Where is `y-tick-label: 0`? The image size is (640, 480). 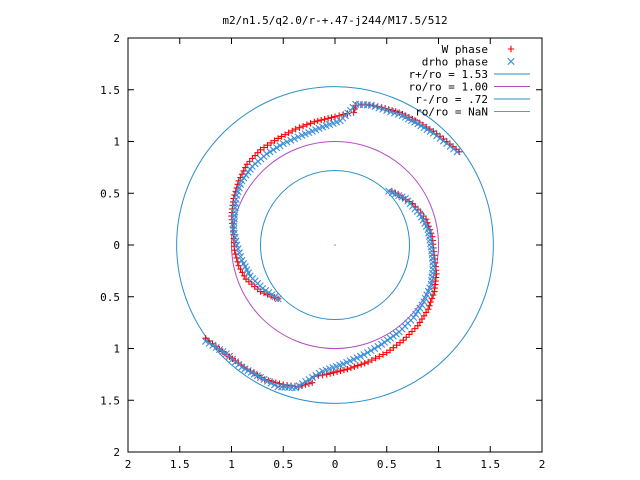
y-tick-label: 0 is located at coordinates (116, 245).